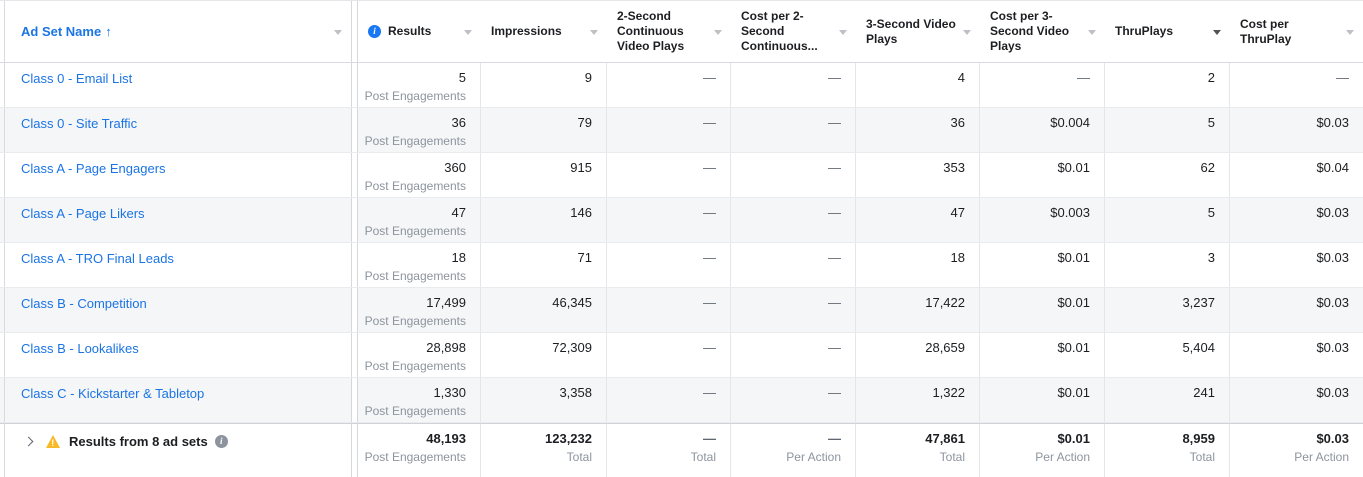 This screenshot has height=477, width=1363. I want to click on column-header-3-second-plays: 3-Second Video Plays, so click(918, 31).